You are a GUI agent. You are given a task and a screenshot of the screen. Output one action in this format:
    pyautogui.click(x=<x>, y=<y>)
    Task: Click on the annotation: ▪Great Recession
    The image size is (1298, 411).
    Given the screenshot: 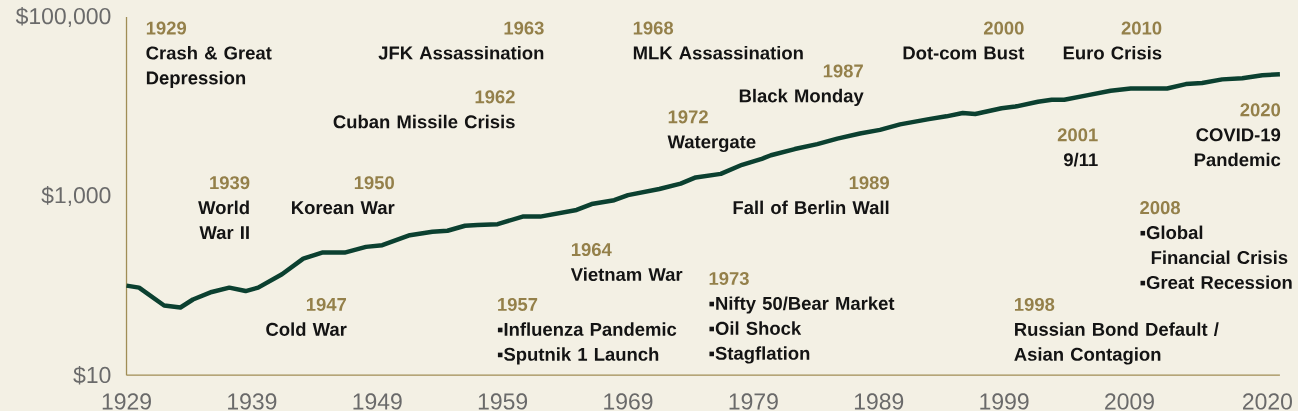 What is the action you would take?
    pyautogui.click(x=1216, y=282)
    